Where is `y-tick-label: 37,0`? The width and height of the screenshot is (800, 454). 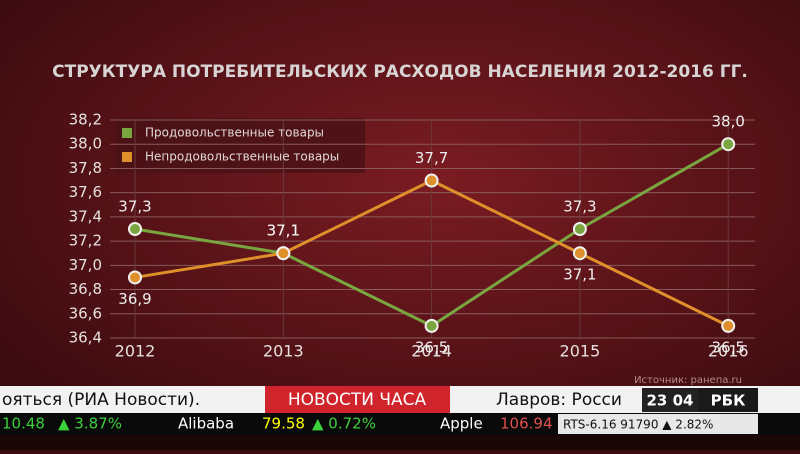 y-tick-label: 37,0 is located at coordinates (85, 265).